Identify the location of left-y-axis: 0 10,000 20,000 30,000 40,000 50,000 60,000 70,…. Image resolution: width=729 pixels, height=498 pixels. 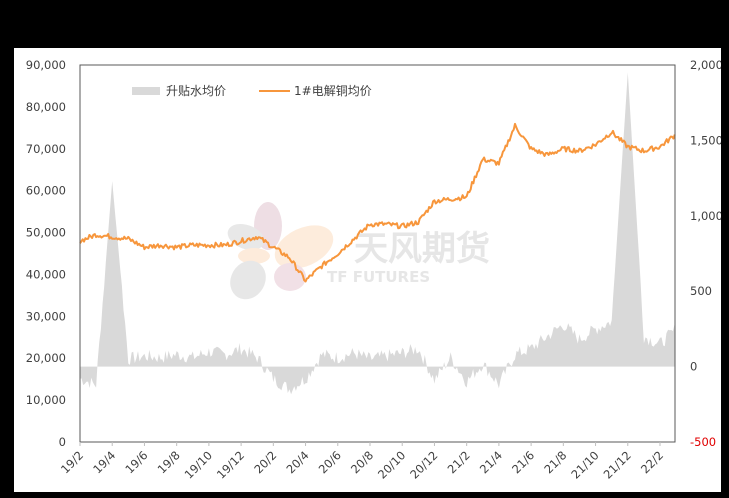
(46, 253).